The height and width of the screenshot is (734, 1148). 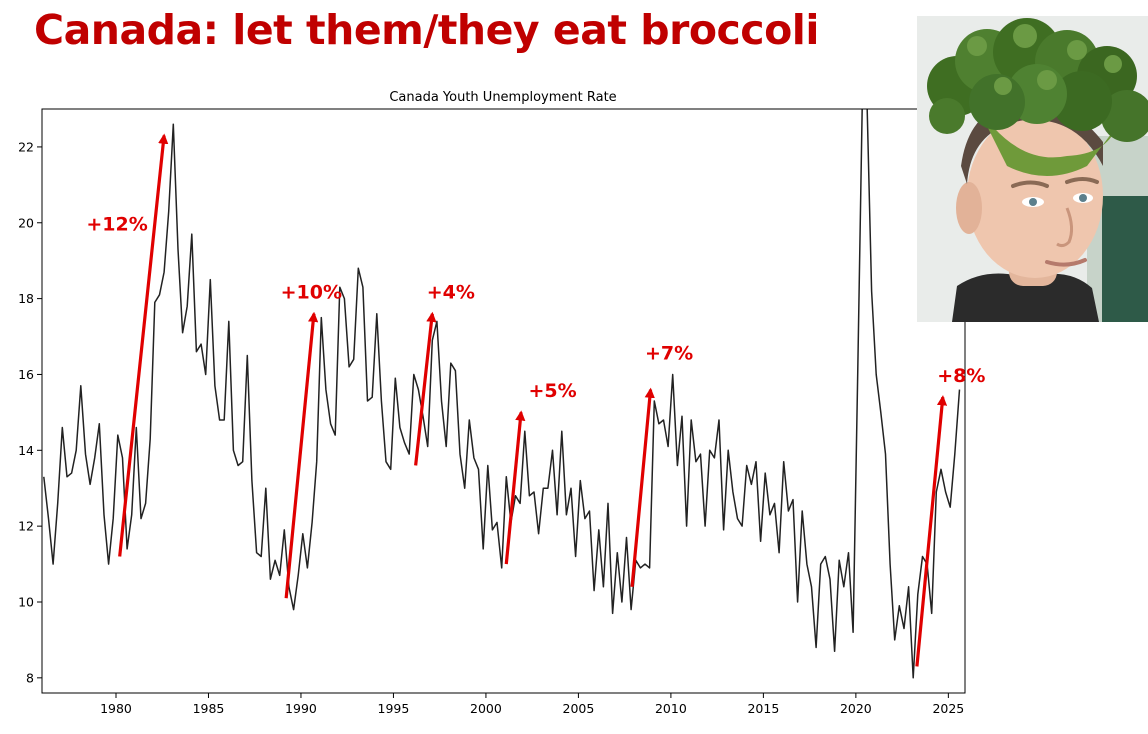 I want to click on y-axis: 8 10 12 14 16 18 20 22, so click(x=30, y=412).